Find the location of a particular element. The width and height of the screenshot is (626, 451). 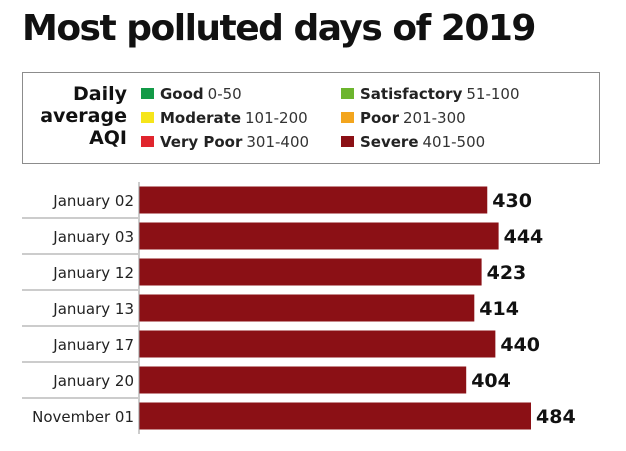

legend-item-good: Good 0-50 is located at coordinates (191, 94).